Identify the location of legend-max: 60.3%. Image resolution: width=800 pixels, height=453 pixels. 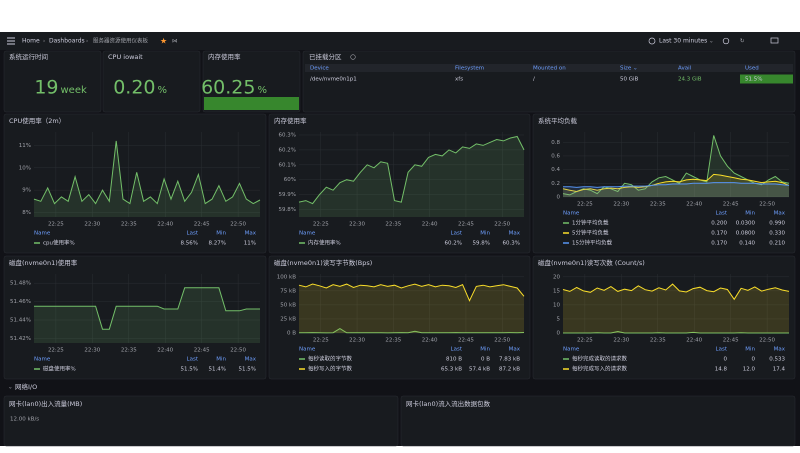
(511, 244).